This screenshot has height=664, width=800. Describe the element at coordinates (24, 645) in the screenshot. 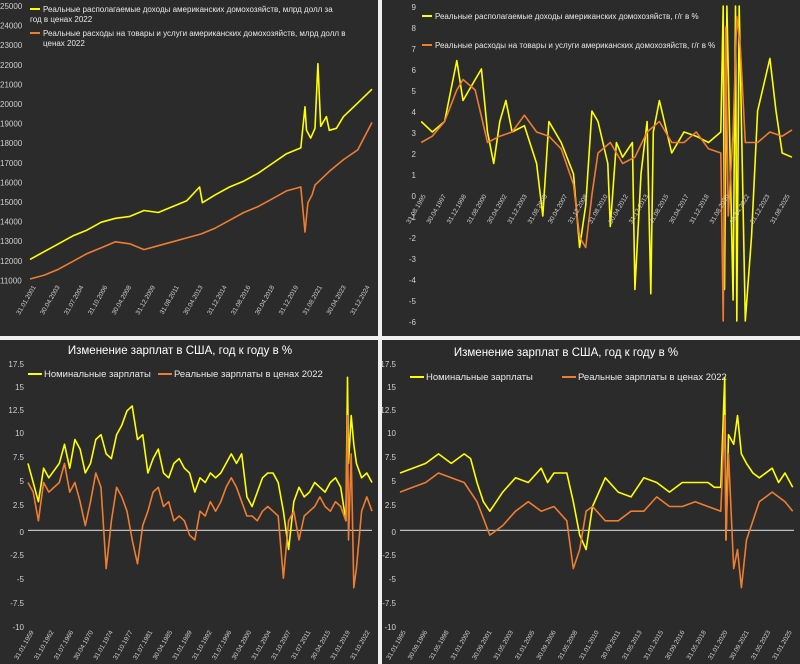

I see `x-tick-label: 31.01.1959` at that location.